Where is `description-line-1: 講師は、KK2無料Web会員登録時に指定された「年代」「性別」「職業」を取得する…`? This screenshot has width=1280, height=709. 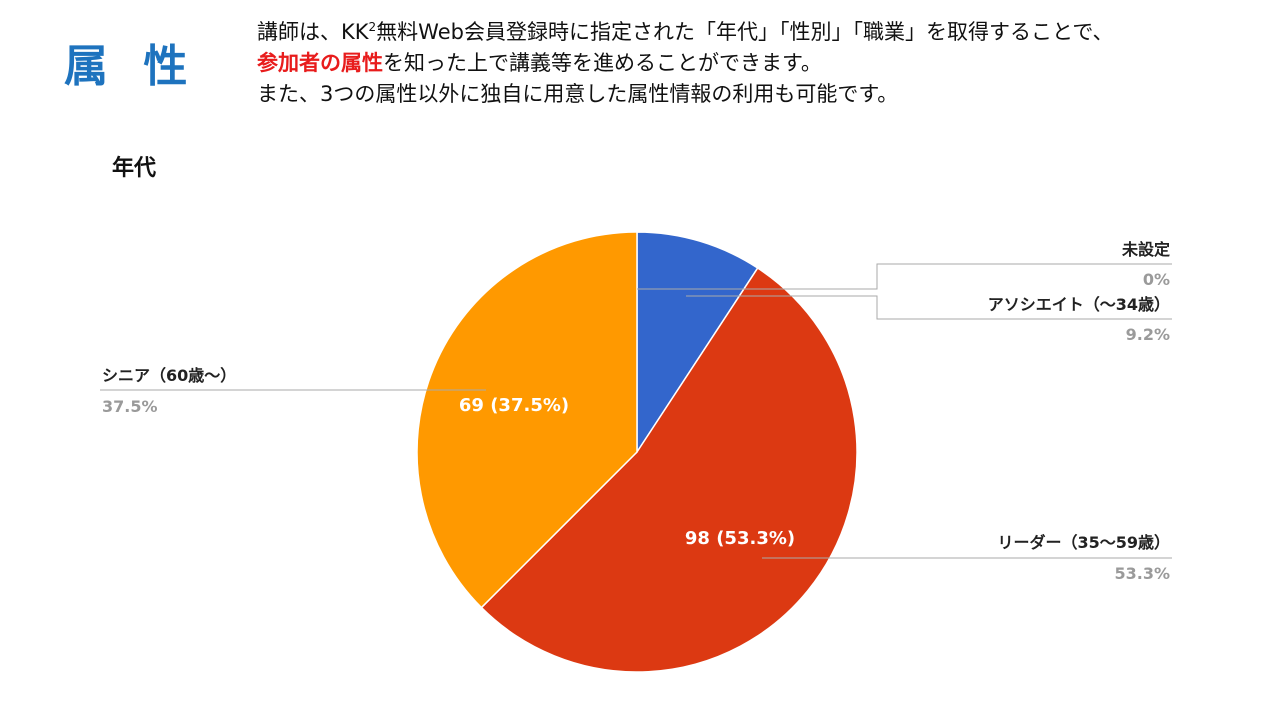 description-line-1: 講師は、KK2無料Web会員登録時に指定された「年代」「性別」「職業」を取得する… is located at coordinates (762, 30).